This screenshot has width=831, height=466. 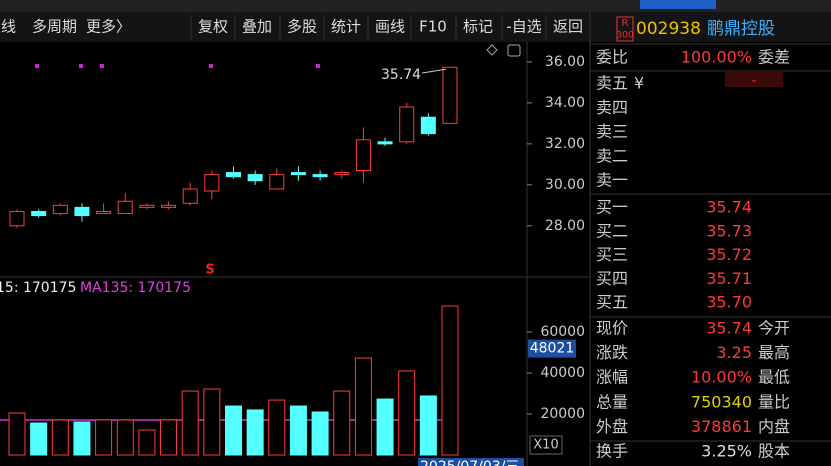 I want to click on date-box, so click(x=471, y=462).